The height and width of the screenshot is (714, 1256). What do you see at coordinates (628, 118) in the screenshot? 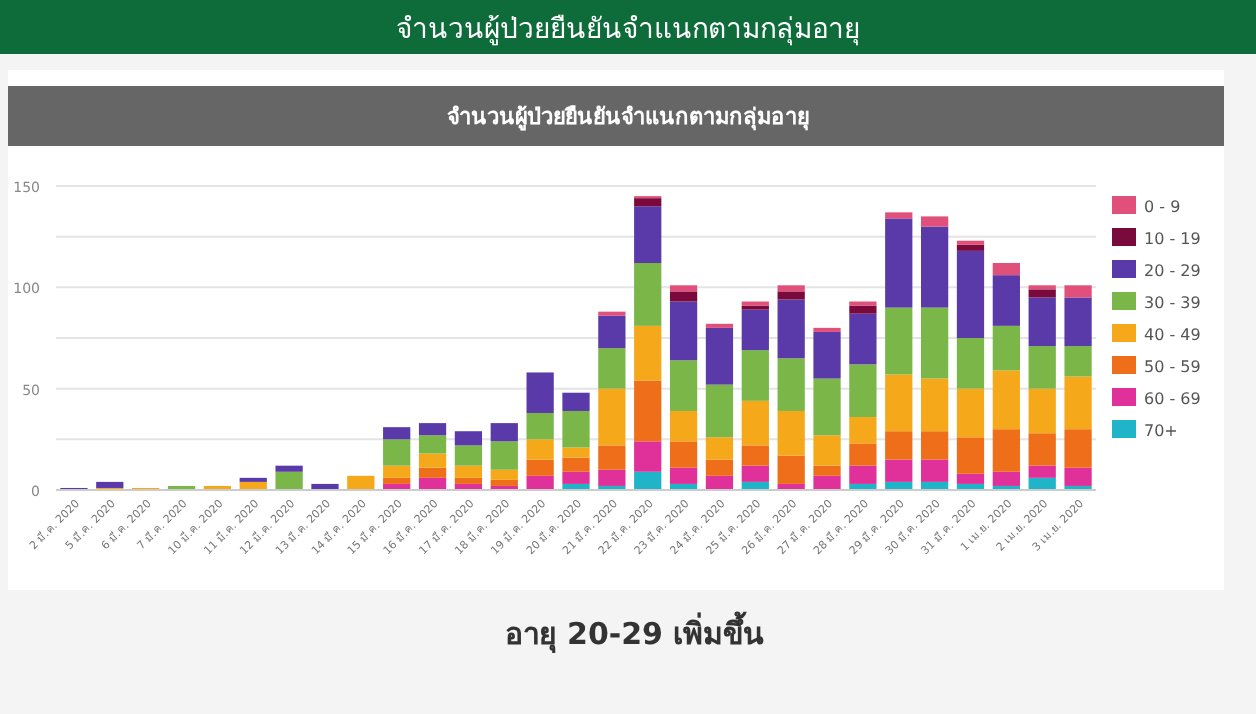
I see `chart-subtitle: จำนวนผู้ป่วยยืนยันจำแนกตามกลุ่มอายุ` at bounding box center [628, 118].